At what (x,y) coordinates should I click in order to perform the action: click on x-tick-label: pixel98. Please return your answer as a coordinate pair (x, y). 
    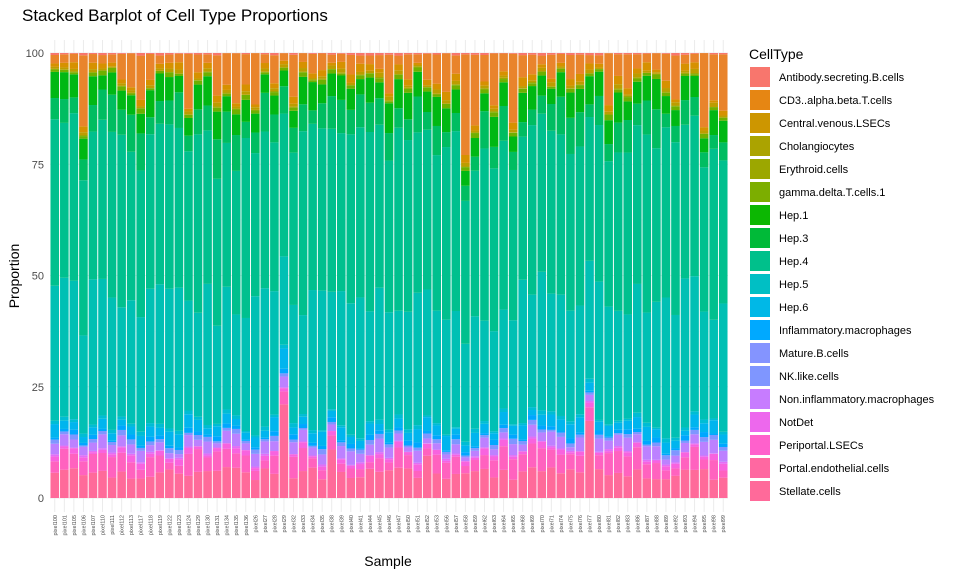
    Looking at the image, I should click on (715, 523).